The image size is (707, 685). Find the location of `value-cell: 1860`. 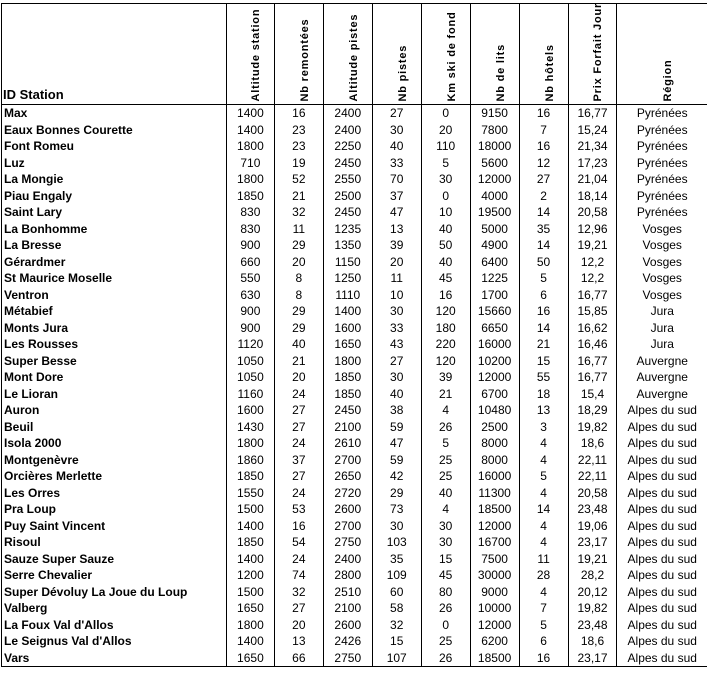

value-cell: 1860 is located at coordinates (250, 459).